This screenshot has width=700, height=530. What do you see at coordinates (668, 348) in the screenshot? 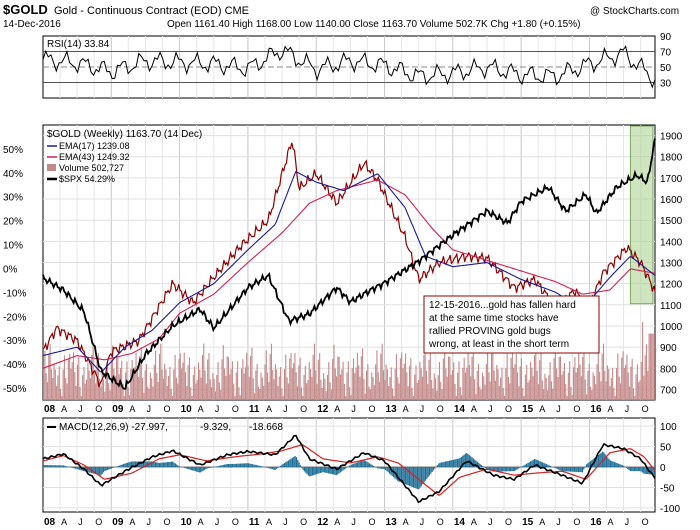
I see `price-right-tick-label: 900` at bounding box center [668, 348].